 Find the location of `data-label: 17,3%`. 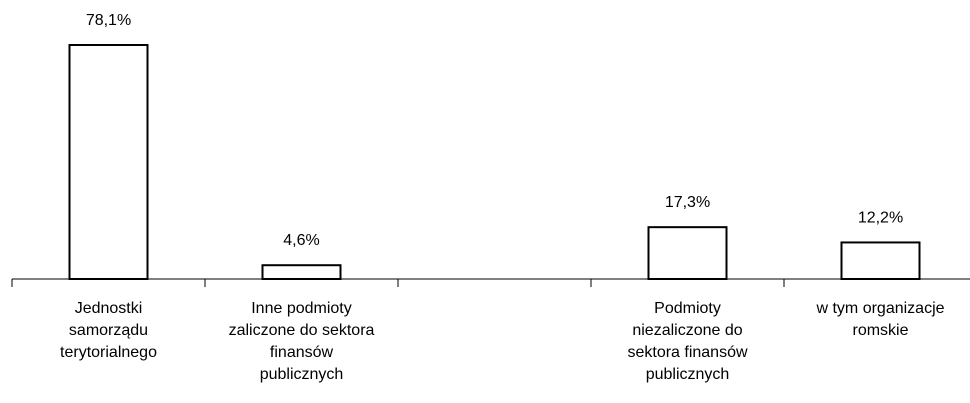

data-label: 17,3% is located at coordinates (687, 202).